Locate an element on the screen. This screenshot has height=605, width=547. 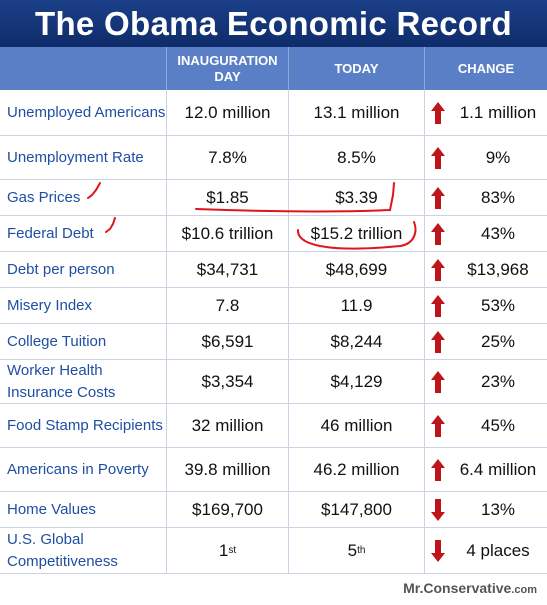
today-value: 8.5% is located at coordinates (356, 157).